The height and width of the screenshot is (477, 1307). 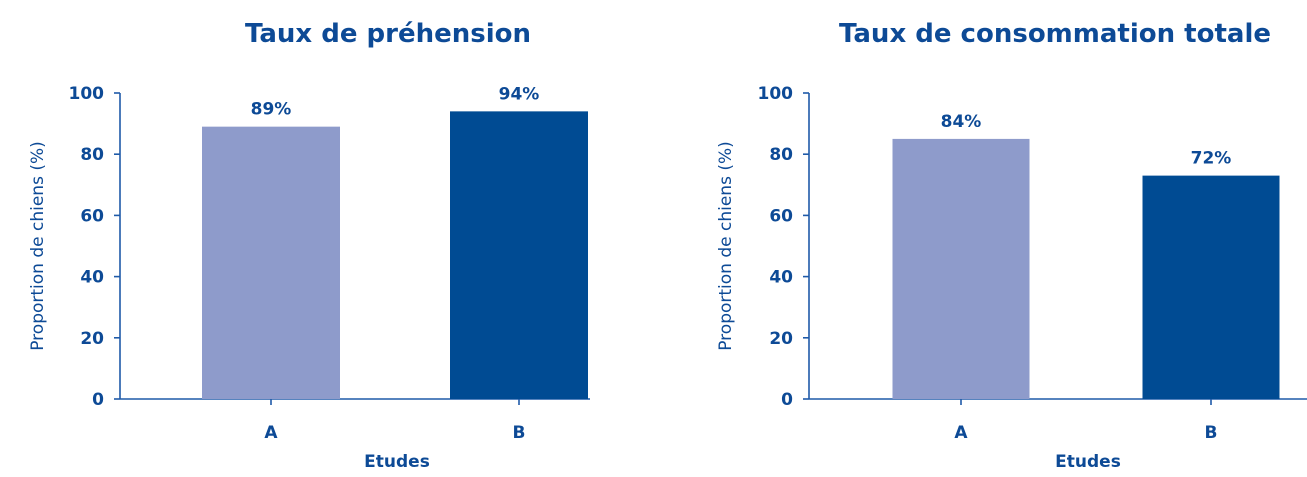 I want to click on data-label-a: 84%, so click(x=961, y=122).